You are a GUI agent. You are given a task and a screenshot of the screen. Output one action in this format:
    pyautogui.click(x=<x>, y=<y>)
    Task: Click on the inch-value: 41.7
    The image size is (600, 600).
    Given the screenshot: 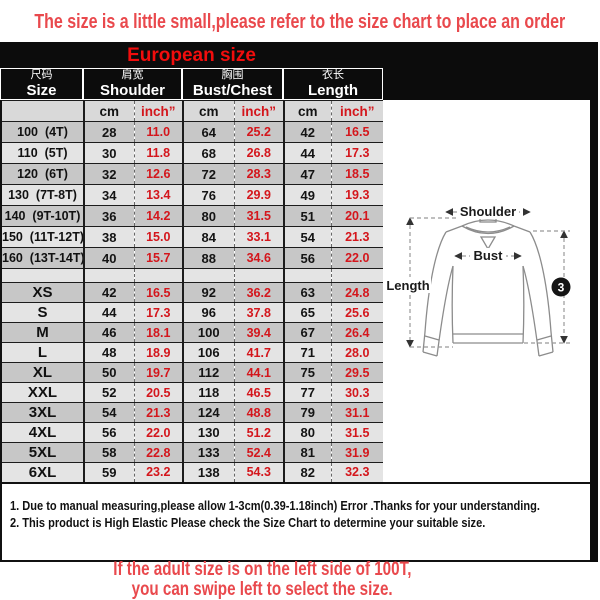 What is the action you would take?
    pyautogui.click(x=258, y=352)
    